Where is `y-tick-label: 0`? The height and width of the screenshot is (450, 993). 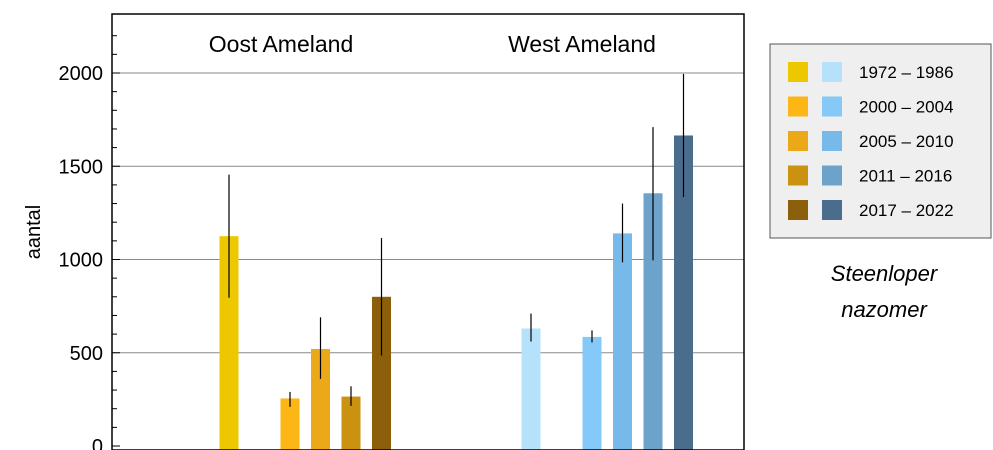
y-tick-label: 0 is located at coordinates (97, 443).